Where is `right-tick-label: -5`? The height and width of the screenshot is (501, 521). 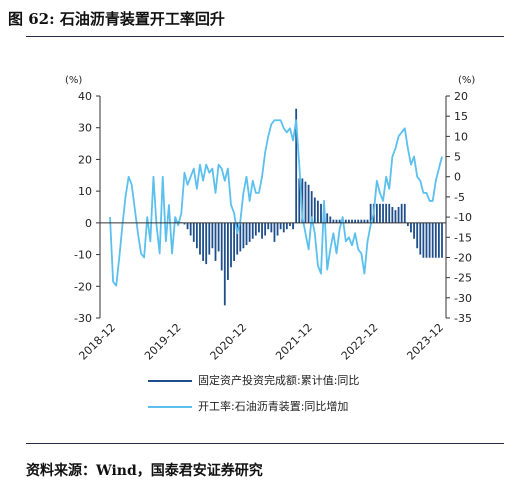
right-tick-label: -5 is located at coordinates (459, 197).